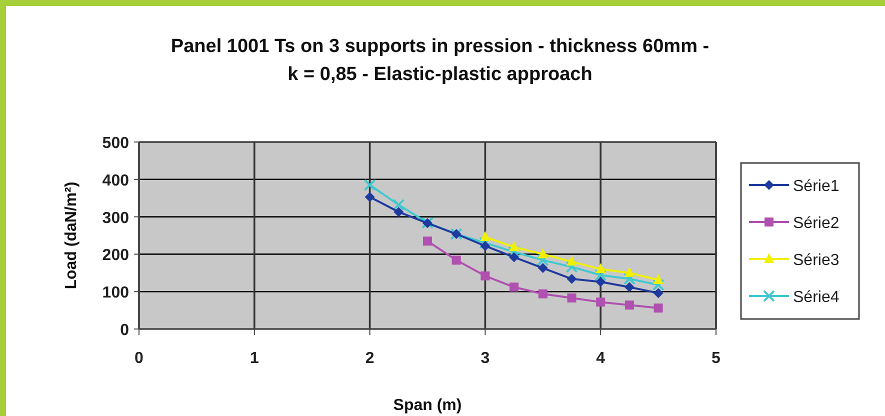 Image resolution: width=885 pixels, height=416 pixels. I want to click on legend-label: Série2, so click(816, 223).